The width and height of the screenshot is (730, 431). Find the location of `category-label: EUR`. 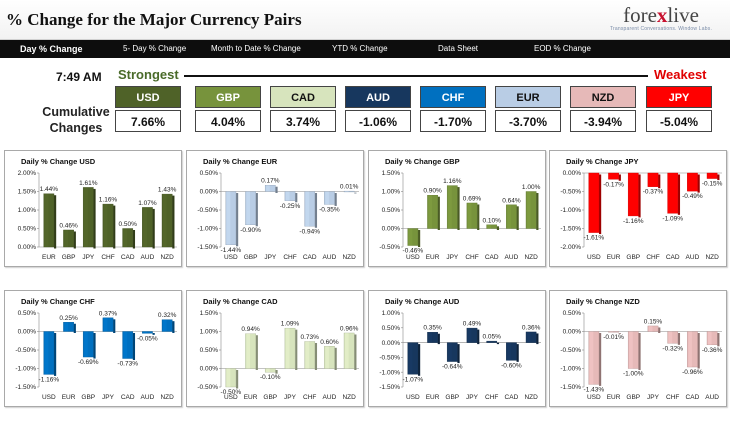

category-label: EUR is located at coordinates (69, 397).